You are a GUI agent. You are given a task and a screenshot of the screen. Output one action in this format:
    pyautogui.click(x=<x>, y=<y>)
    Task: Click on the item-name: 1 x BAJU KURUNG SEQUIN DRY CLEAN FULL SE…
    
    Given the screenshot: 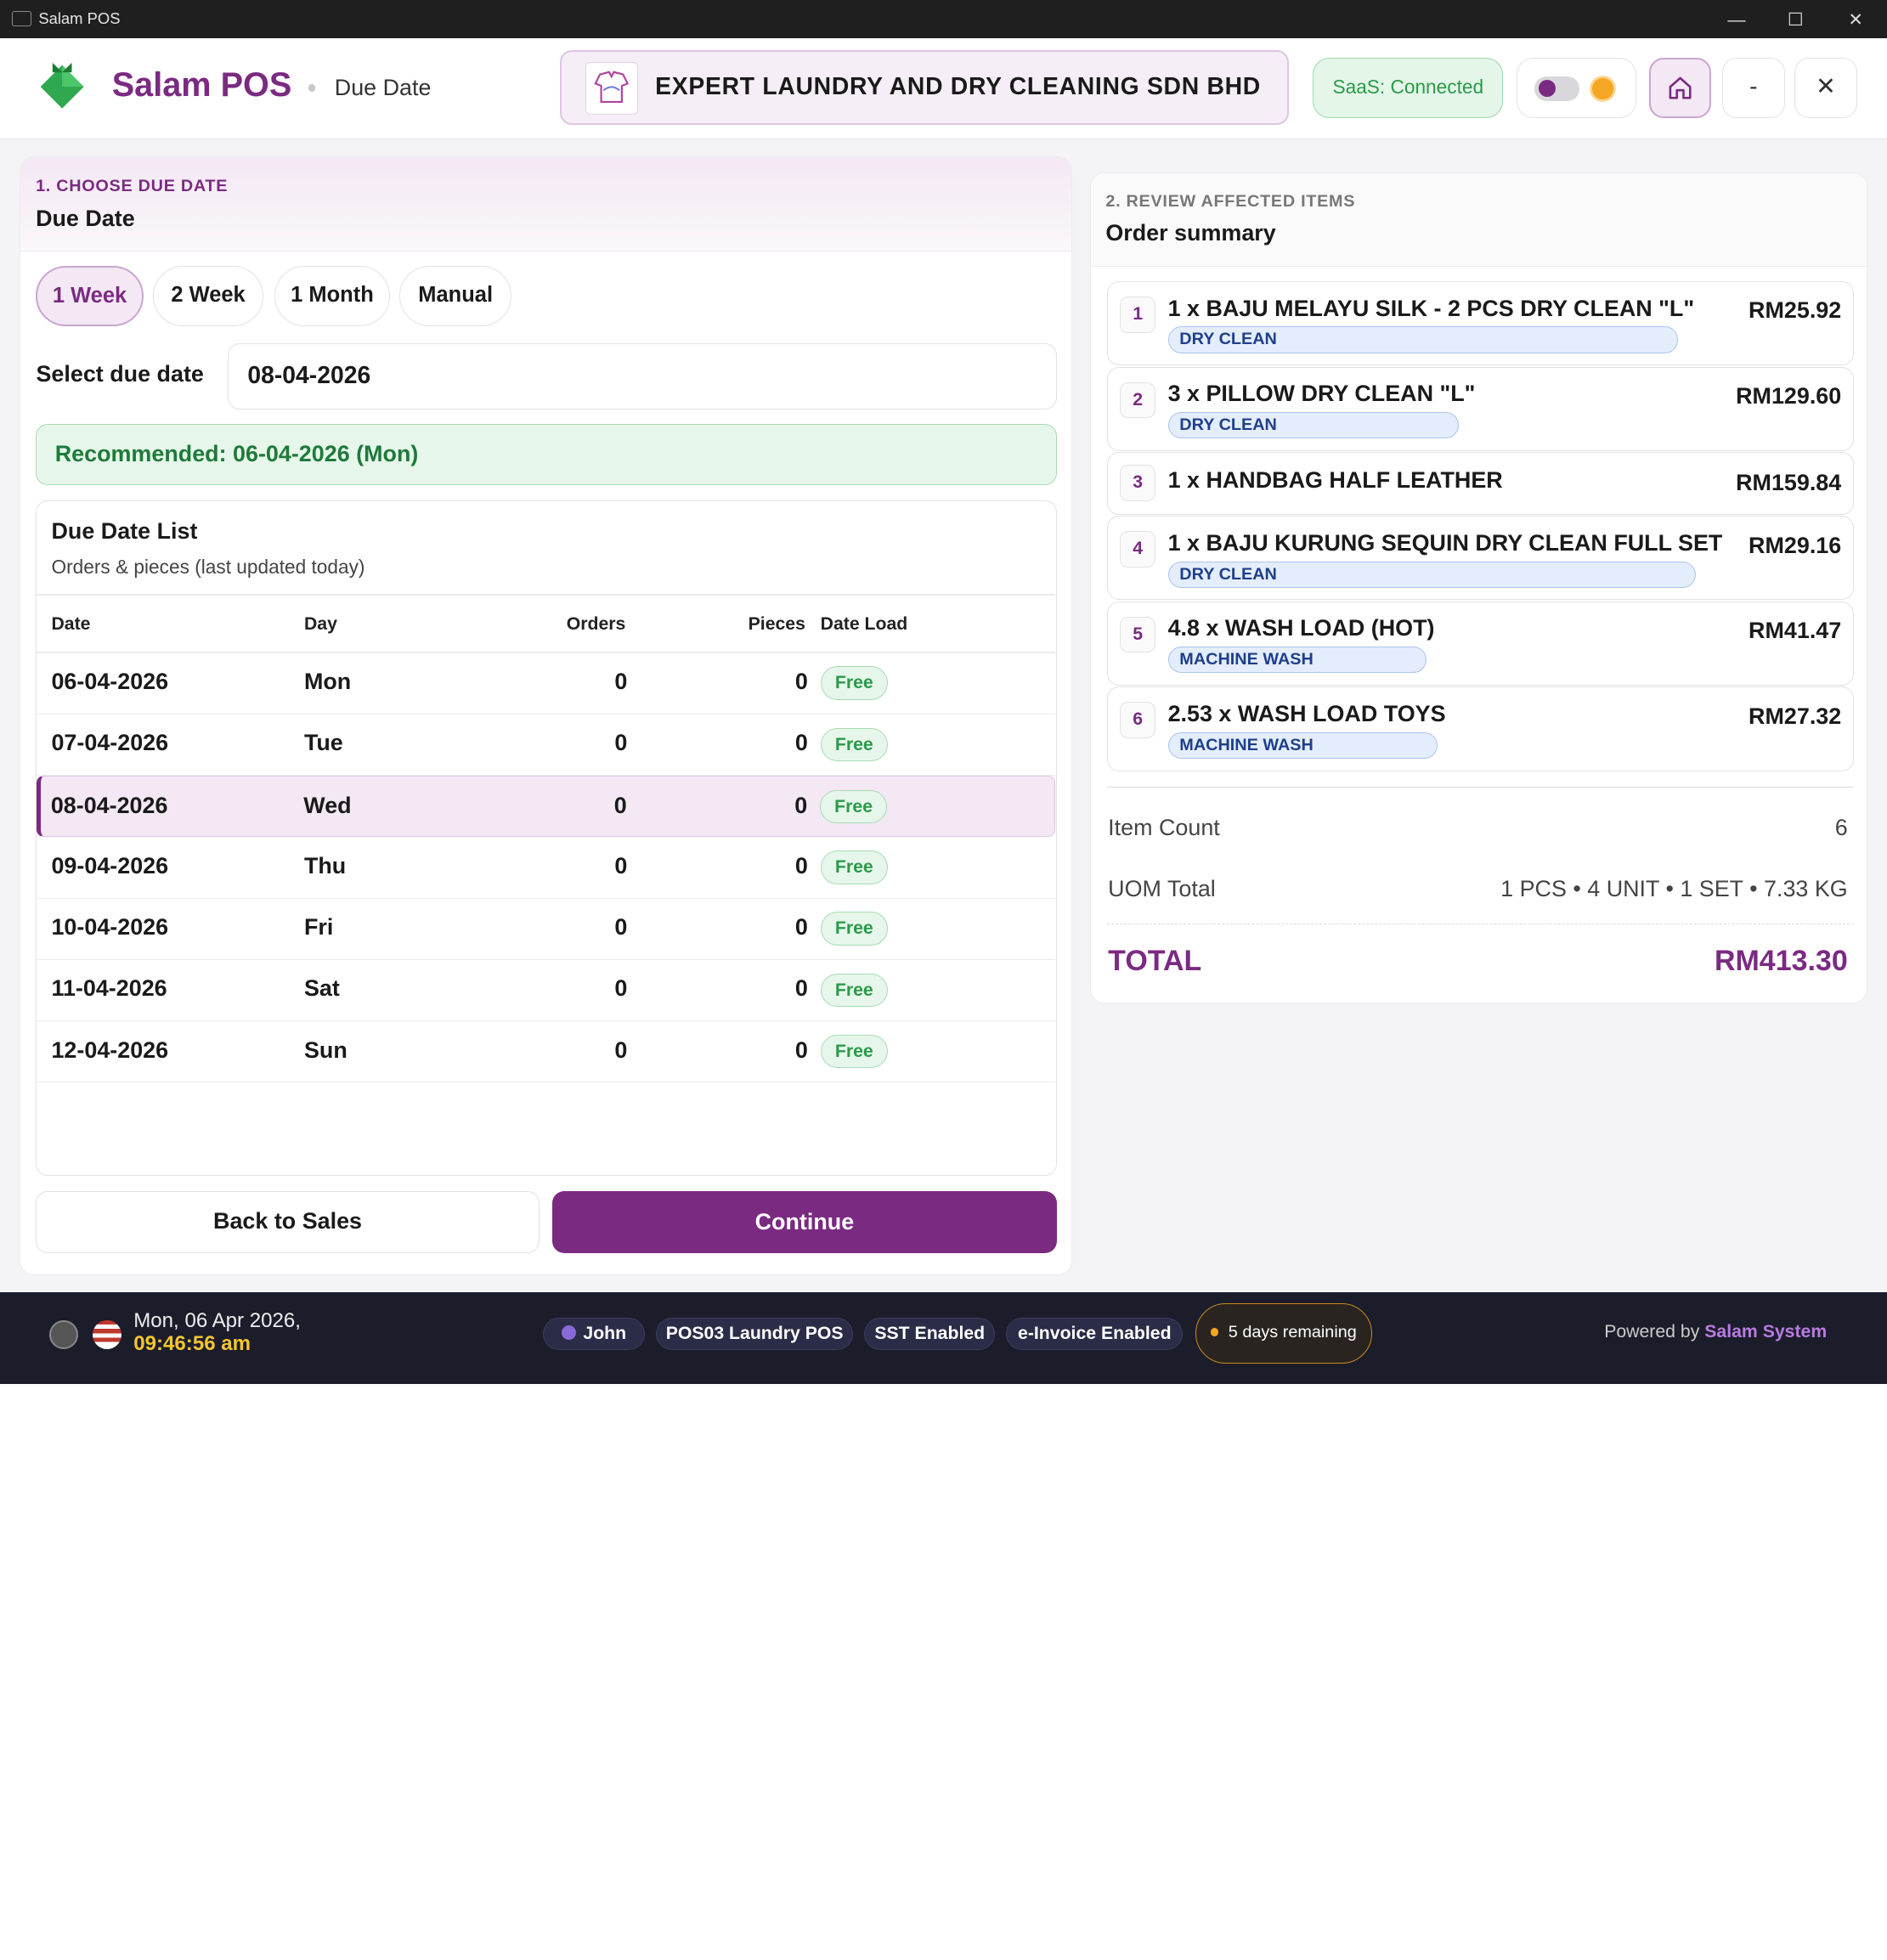 What is the action you would take?
    pyautogui.click(x=1445, y=542)
    